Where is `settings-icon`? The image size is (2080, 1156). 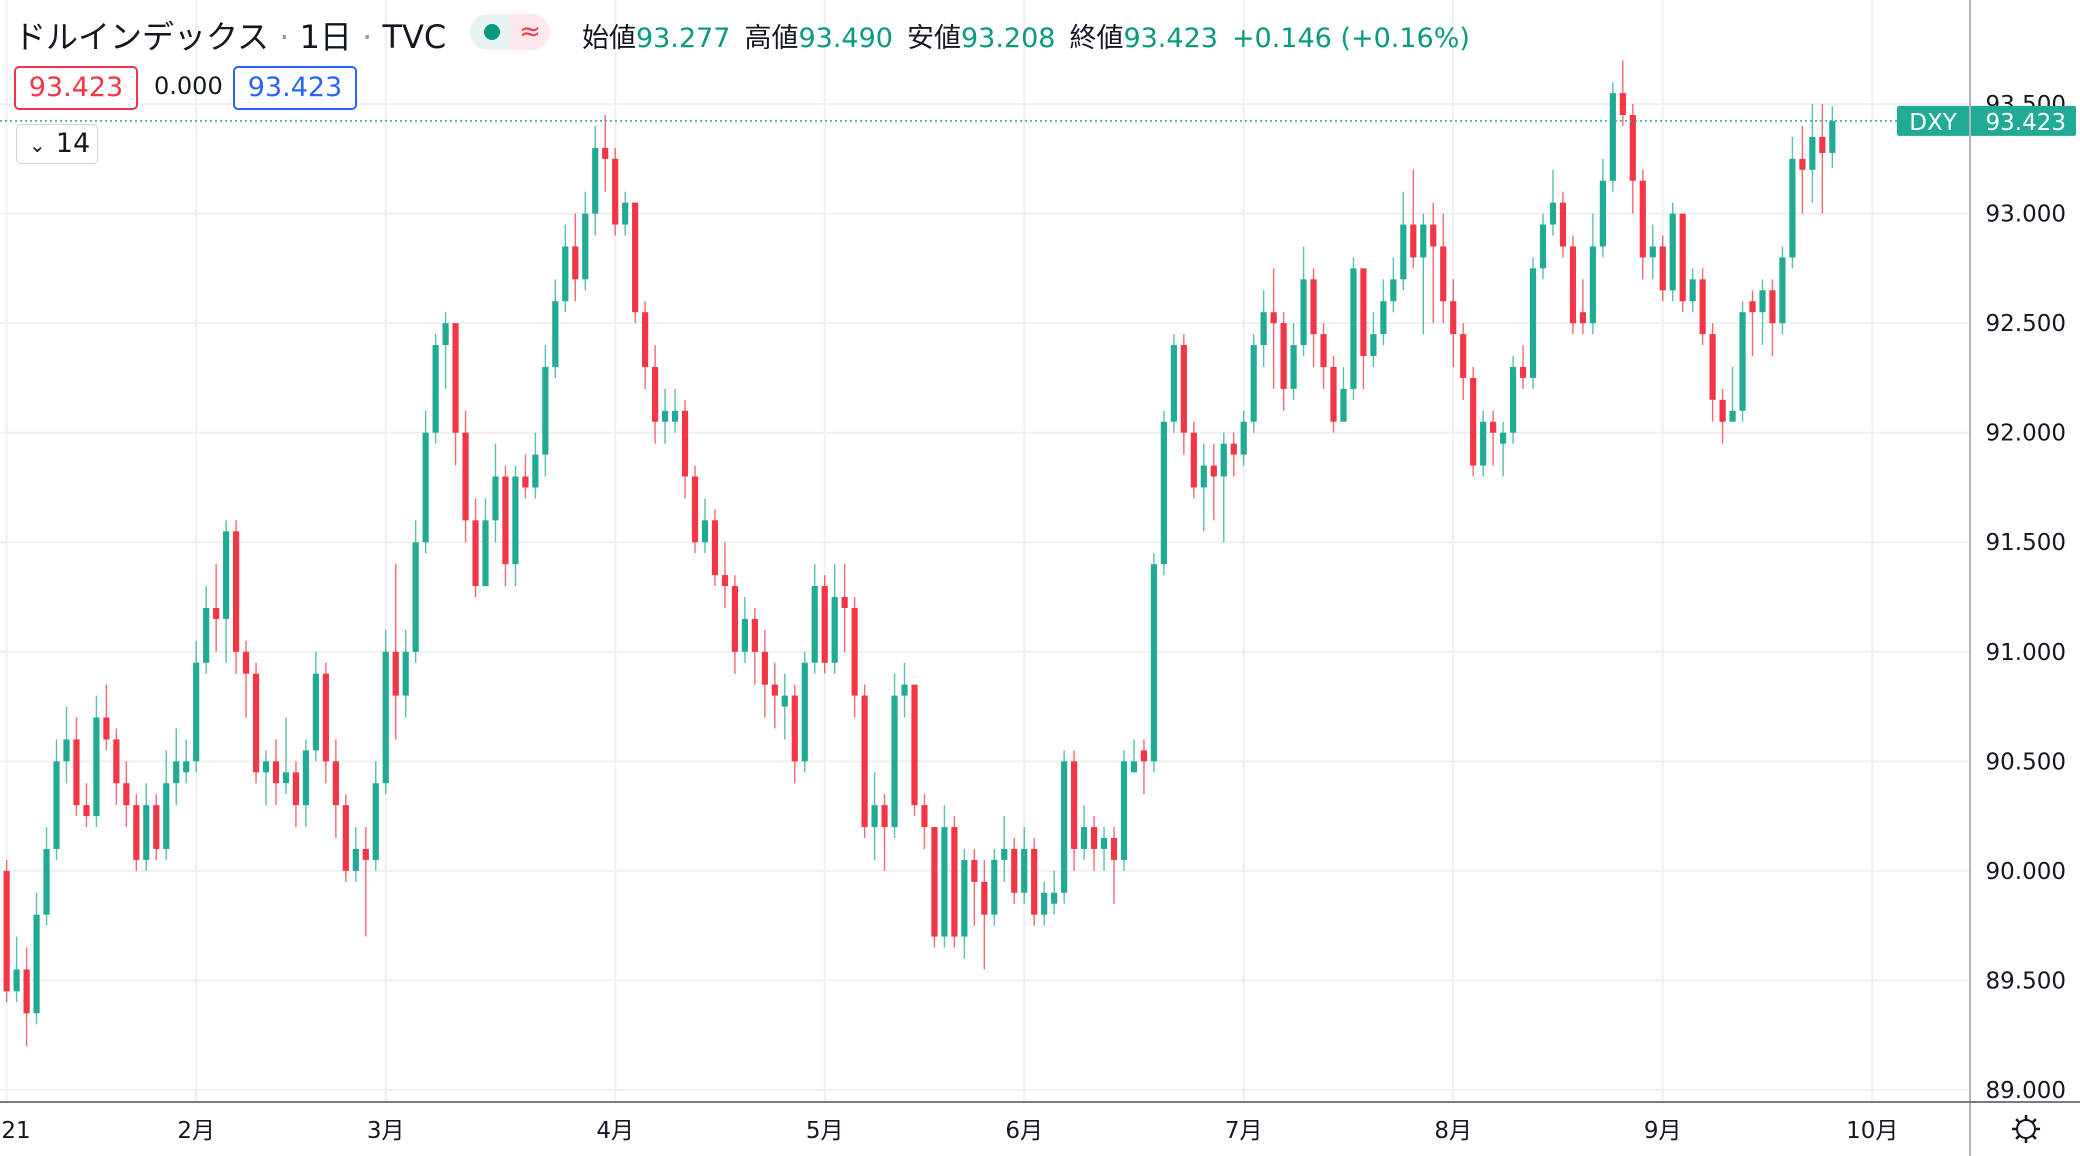
settings-icon is located at coordinates (2026, 1129).